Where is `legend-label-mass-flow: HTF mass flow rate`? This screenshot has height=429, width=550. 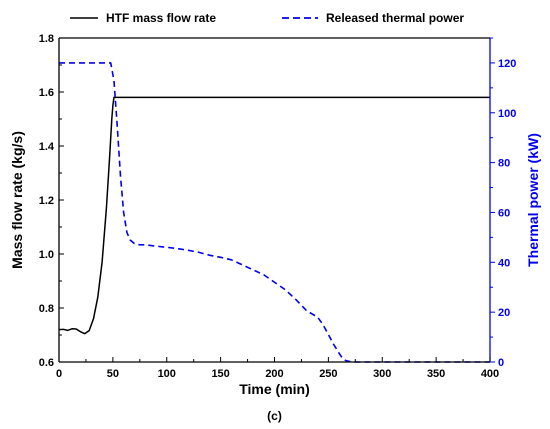 legend-label-mass-flow: HTF mass flow rate is located at coordinates (161, 18).